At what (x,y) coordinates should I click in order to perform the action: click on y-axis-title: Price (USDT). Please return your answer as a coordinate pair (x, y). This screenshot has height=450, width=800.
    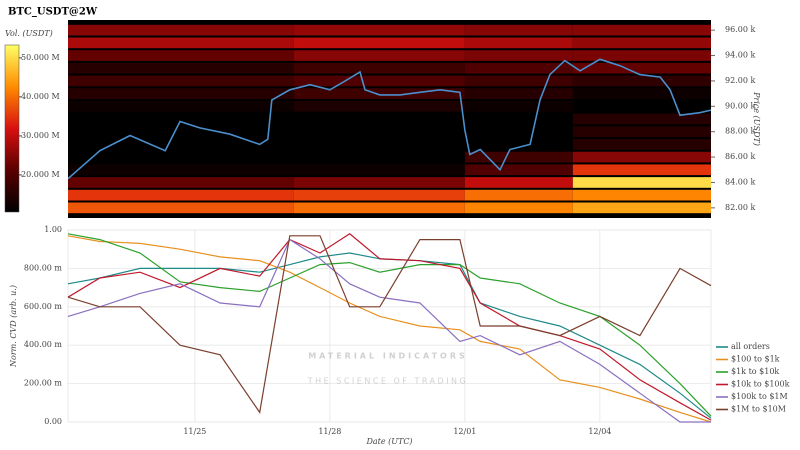
    Looking at the image, I should click on (756, 118).